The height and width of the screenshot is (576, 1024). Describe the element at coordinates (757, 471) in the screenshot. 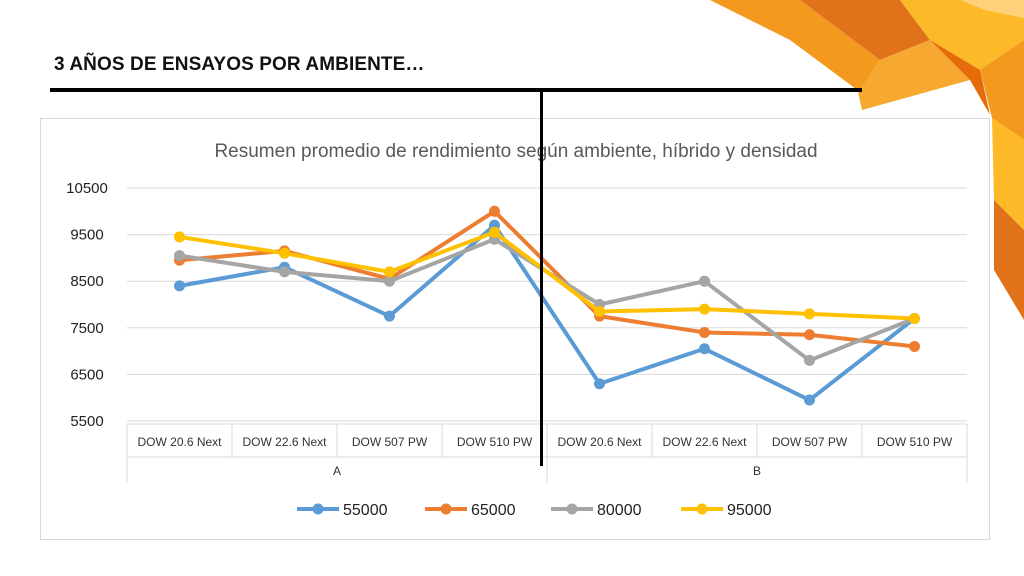

I see `group-label: B` at that location.